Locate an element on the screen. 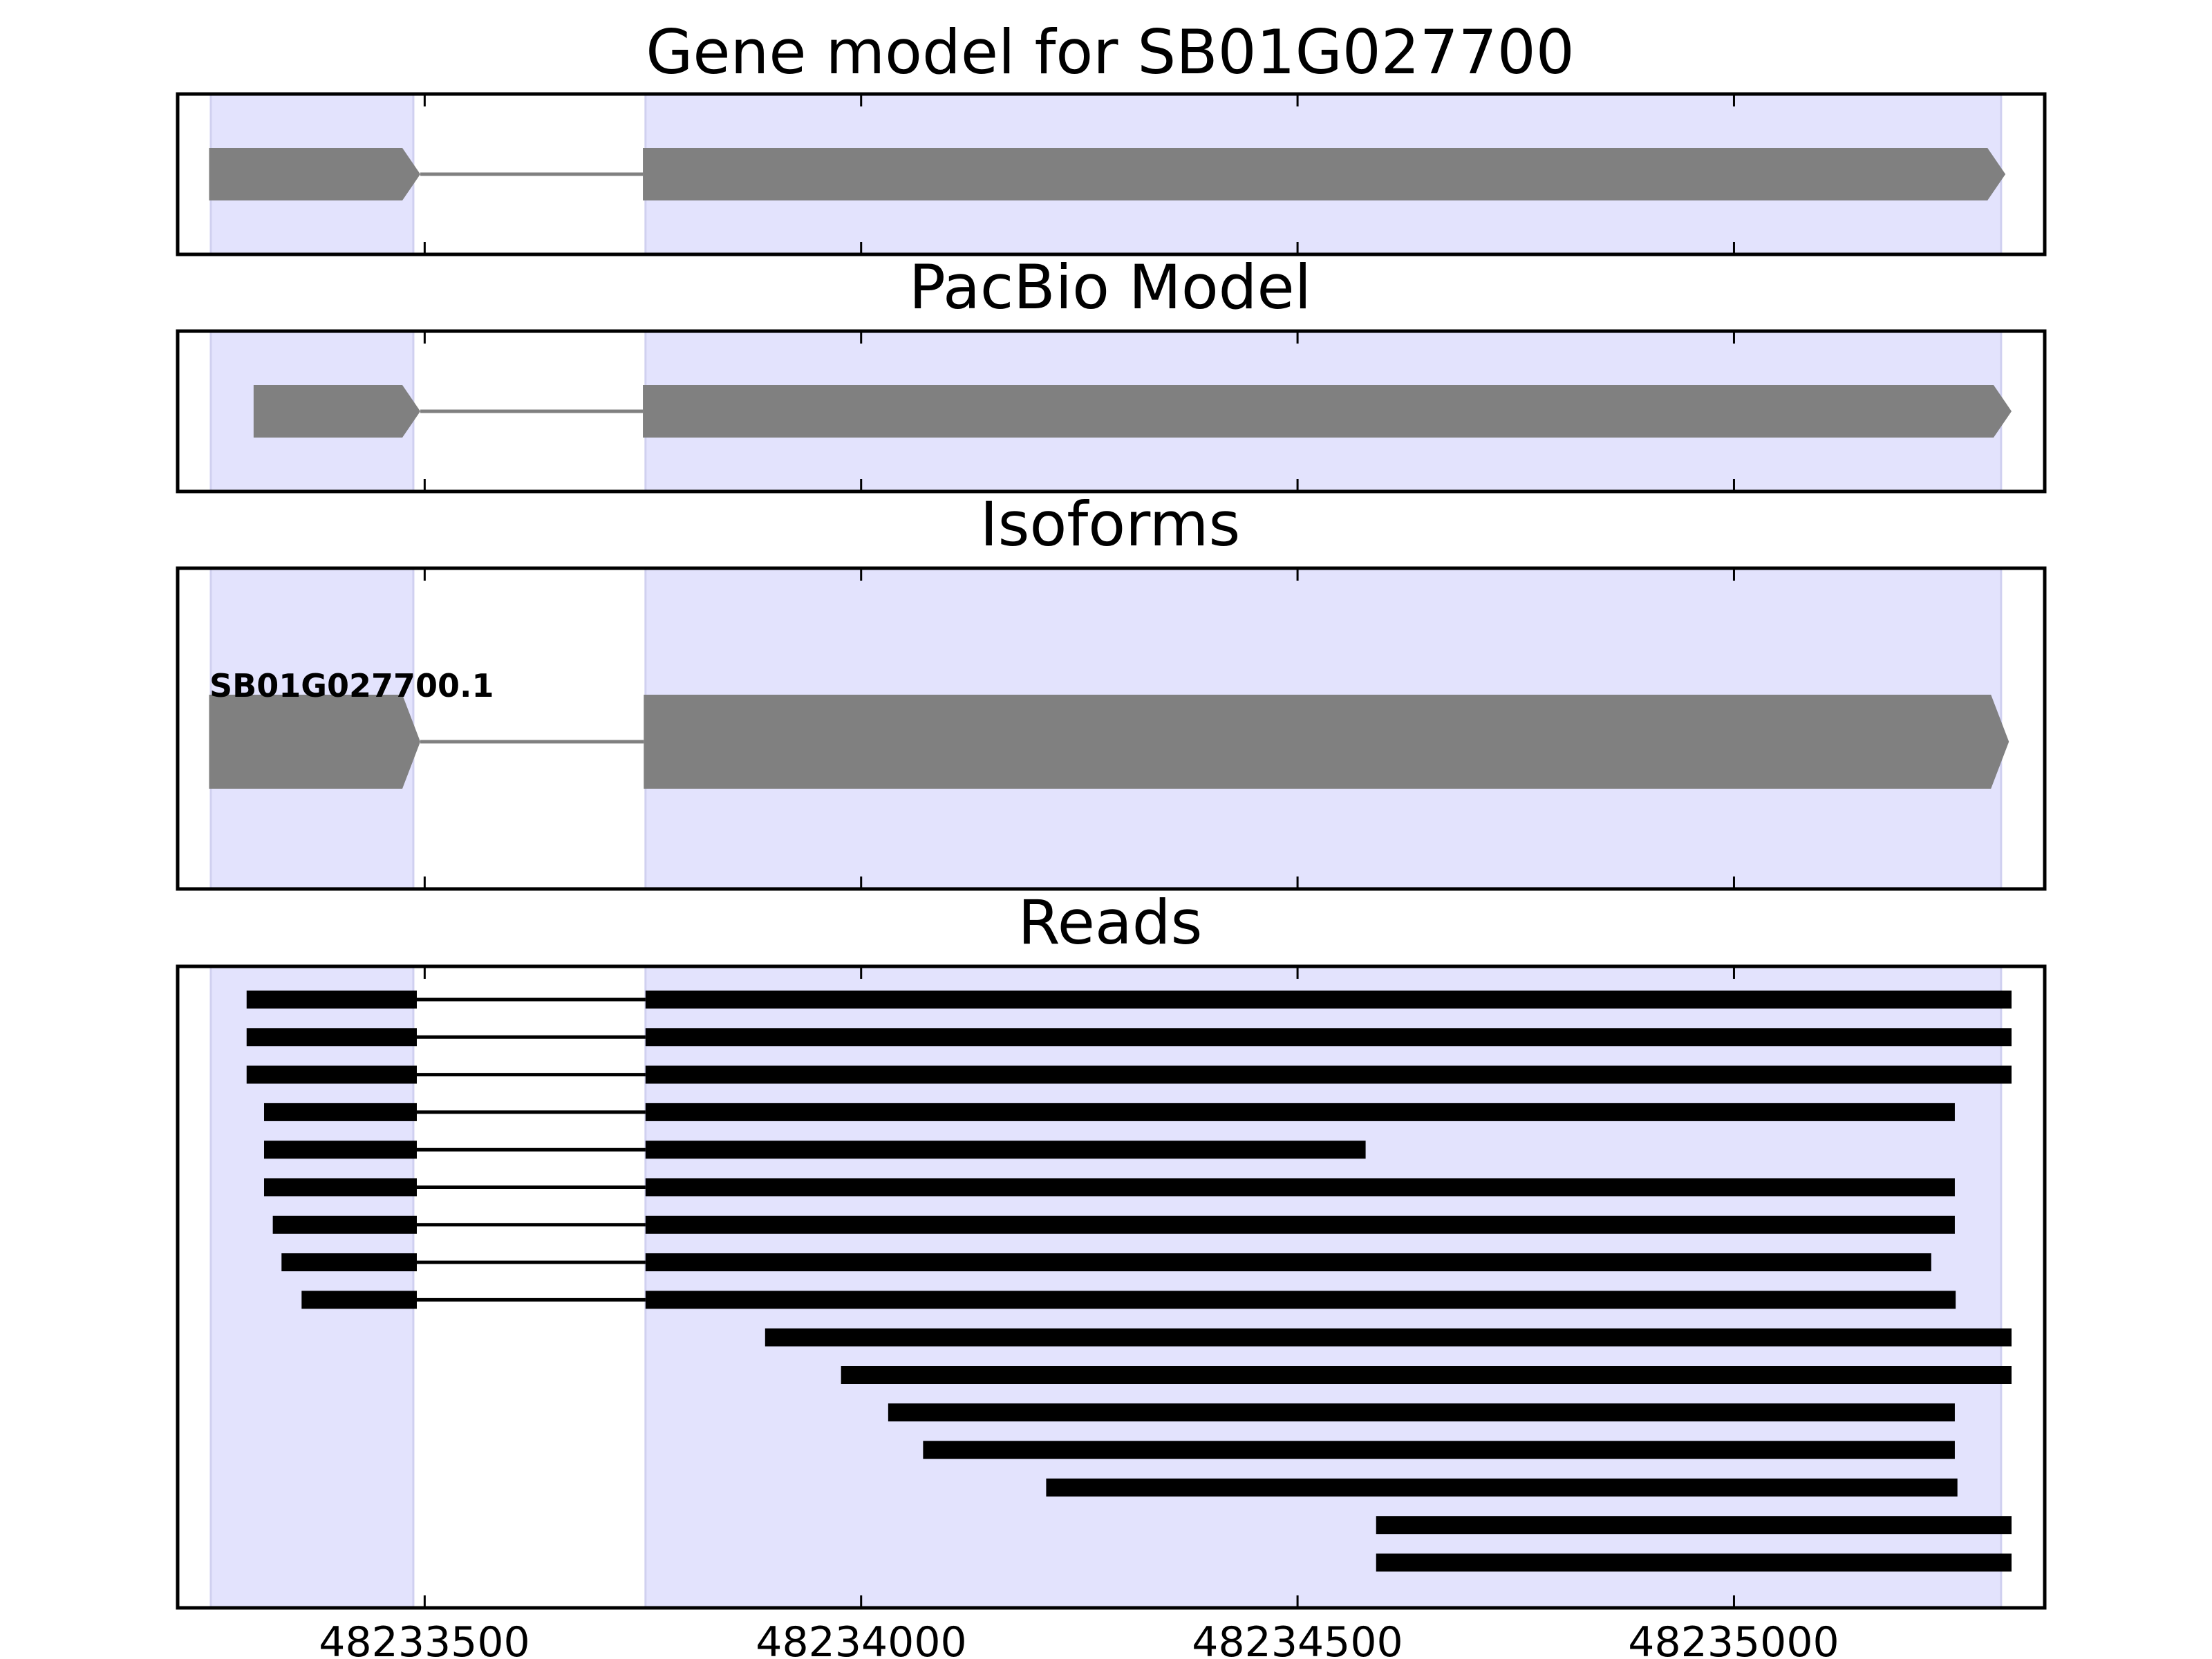 The width and height of the screenshot is (2212, 1659). gene-model-features is located at coordinates (1107, 174).